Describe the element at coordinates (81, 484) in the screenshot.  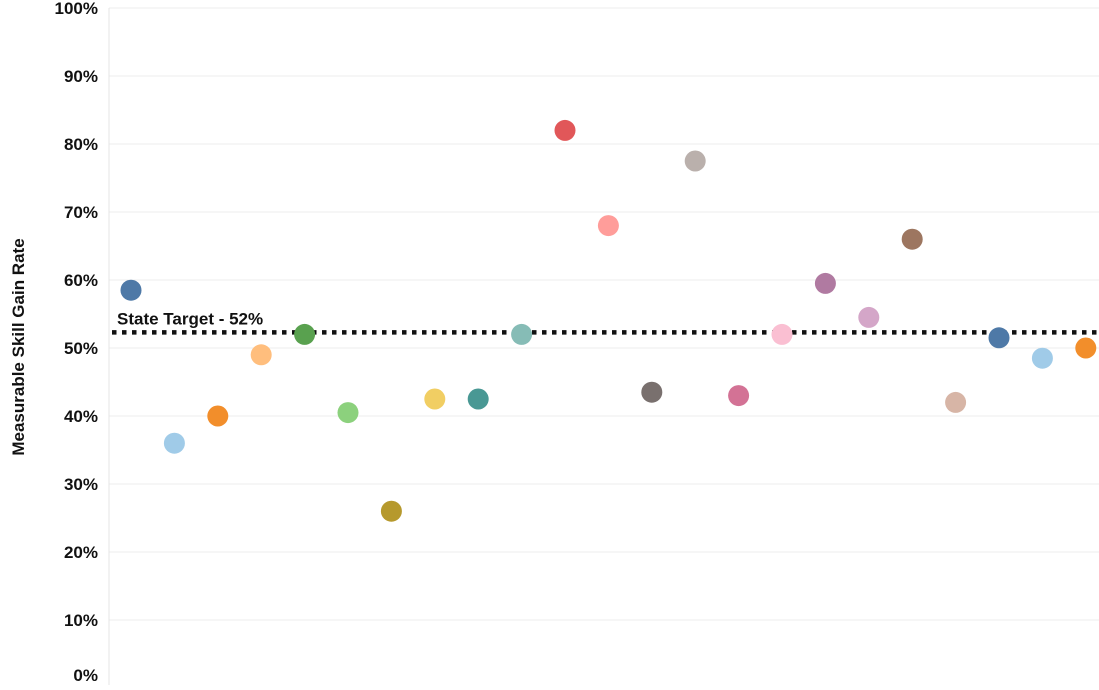
I see `y-tick-label: 30%` at that location.